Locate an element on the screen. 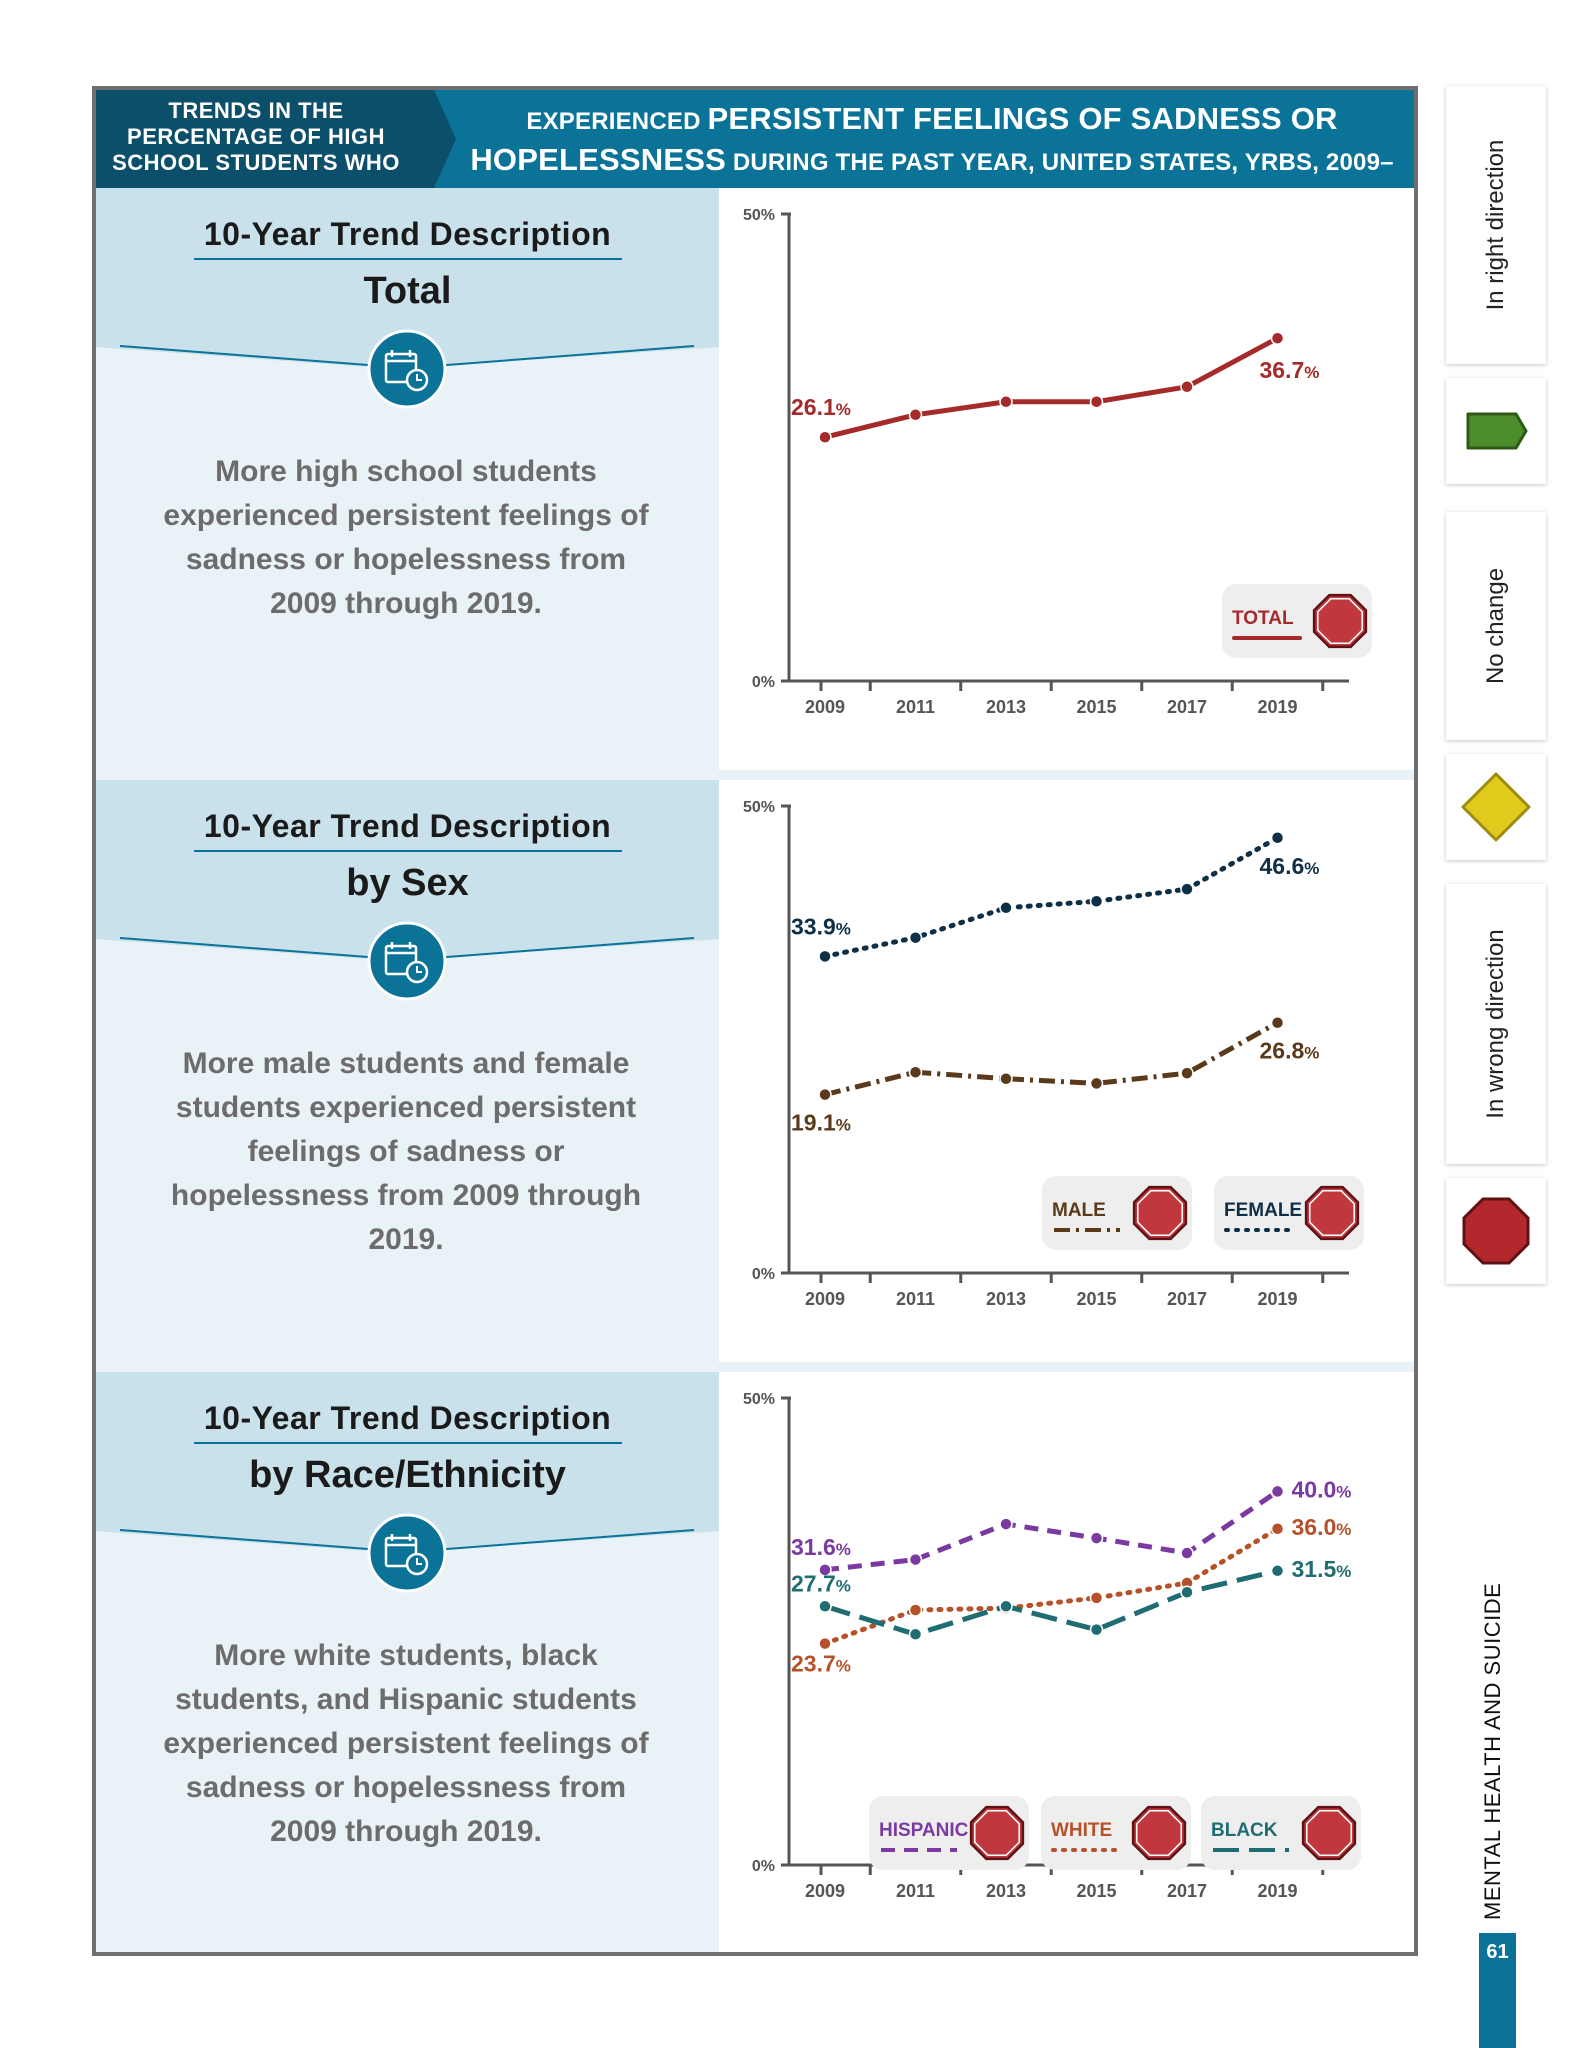 This screenshot has width=1583, height=2048. legend-black: BLACK is located at coordinates (1281, 1833).